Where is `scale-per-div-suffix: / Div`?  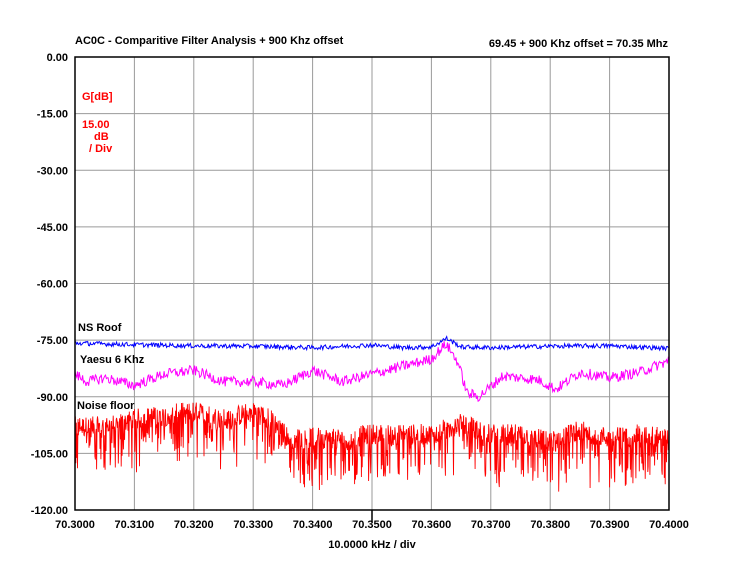 scale-per-div-suffix: / Div is located at coordinates (101, 149).